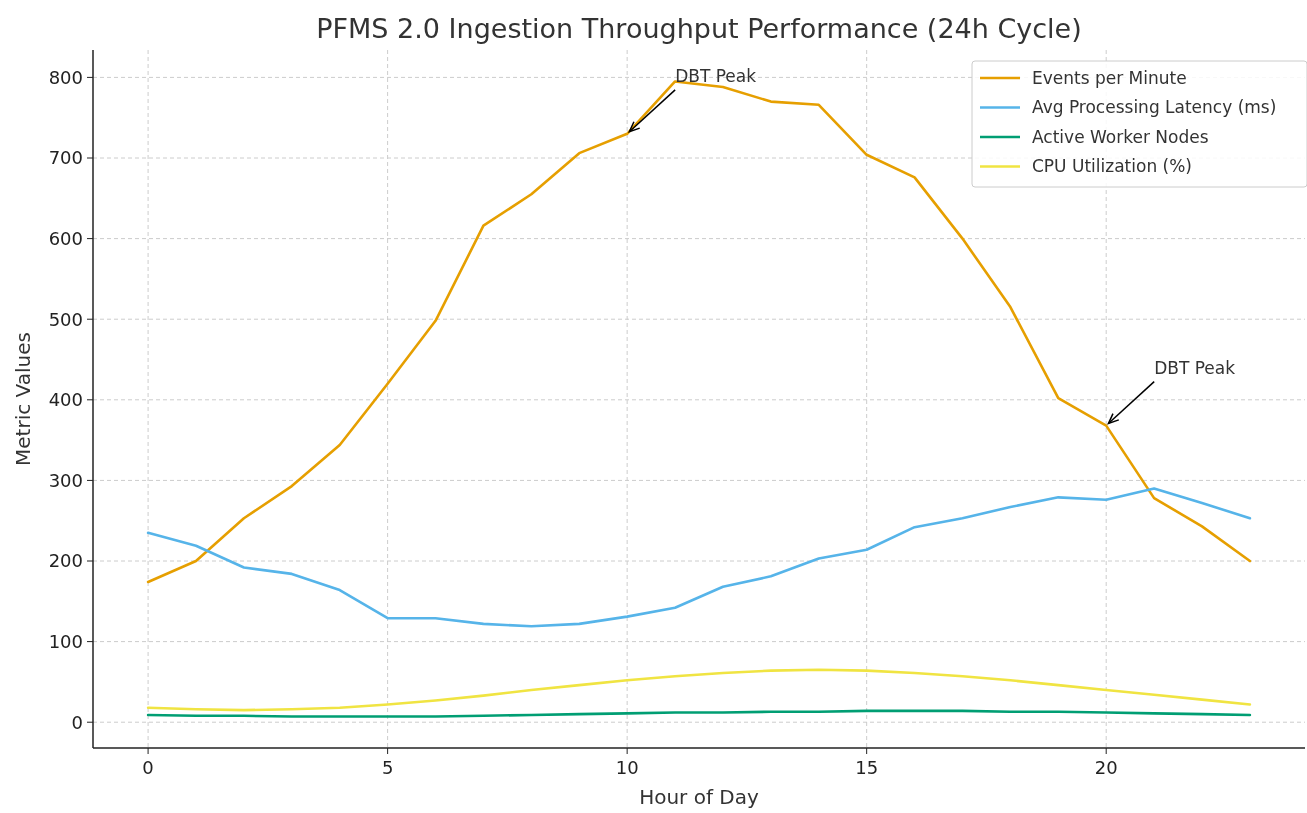  What do you see at coordinates (65, 77) in the screenshot?
I see `y-tick-label: 800` at bounding box center [65, 77].